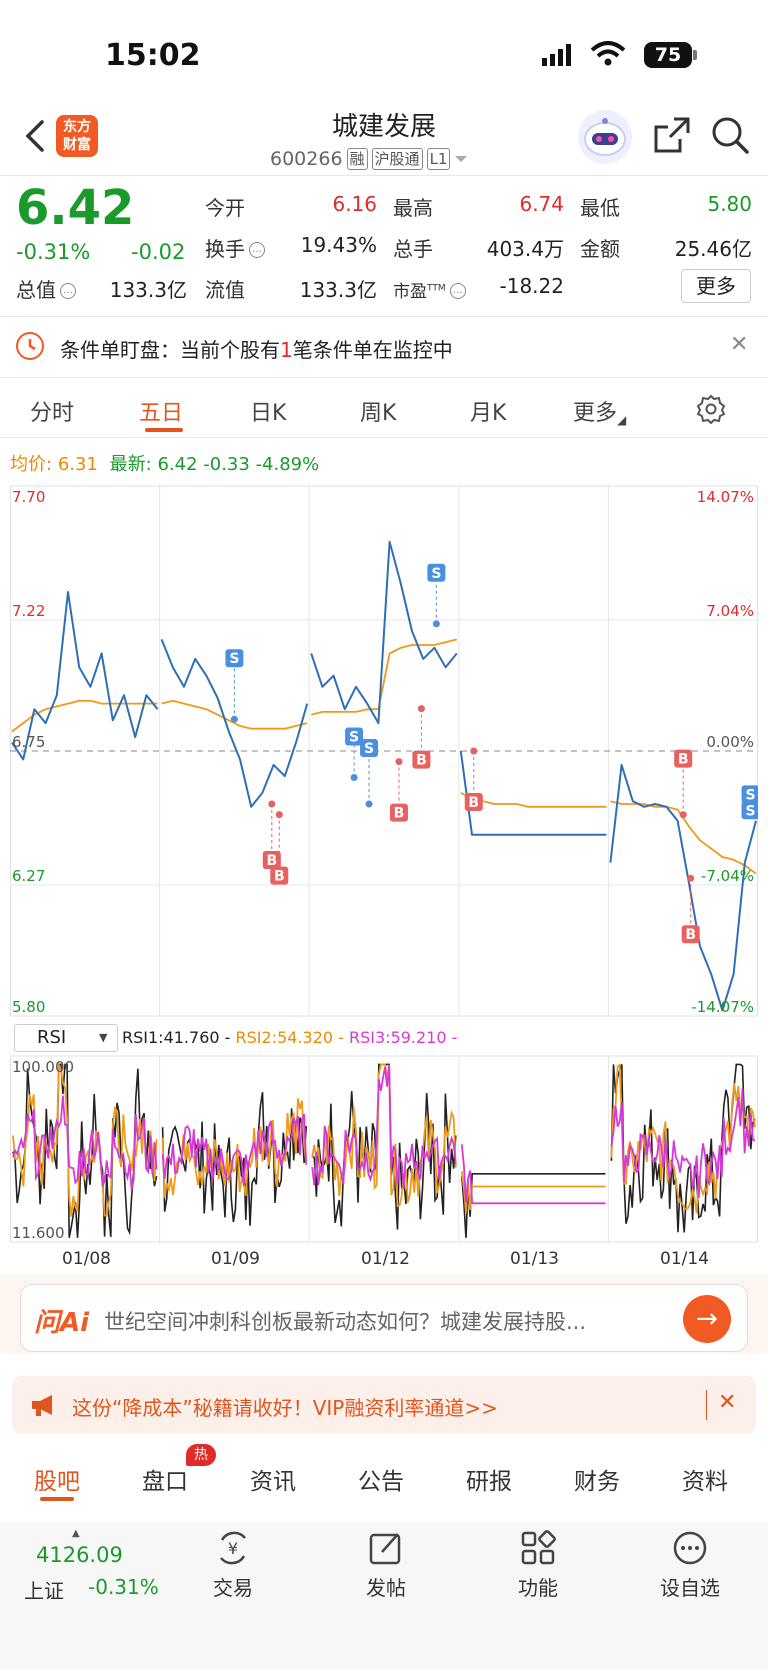  I want to click on sell-marker, so click(354, 736).